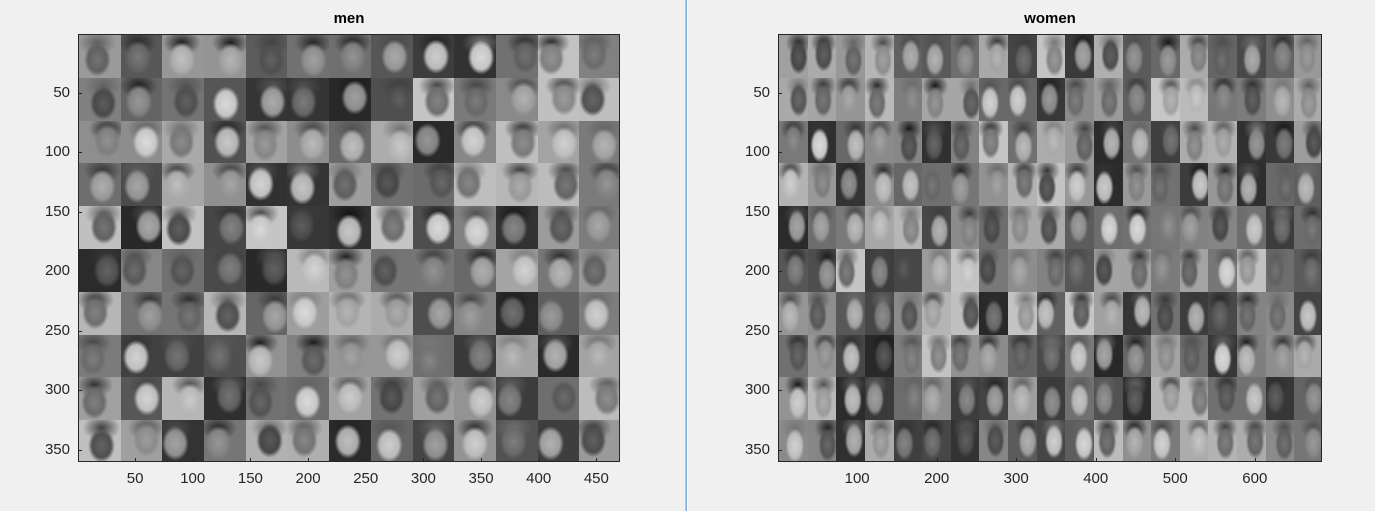  I want to click on x-tick-label: 350, so click(481, 478).